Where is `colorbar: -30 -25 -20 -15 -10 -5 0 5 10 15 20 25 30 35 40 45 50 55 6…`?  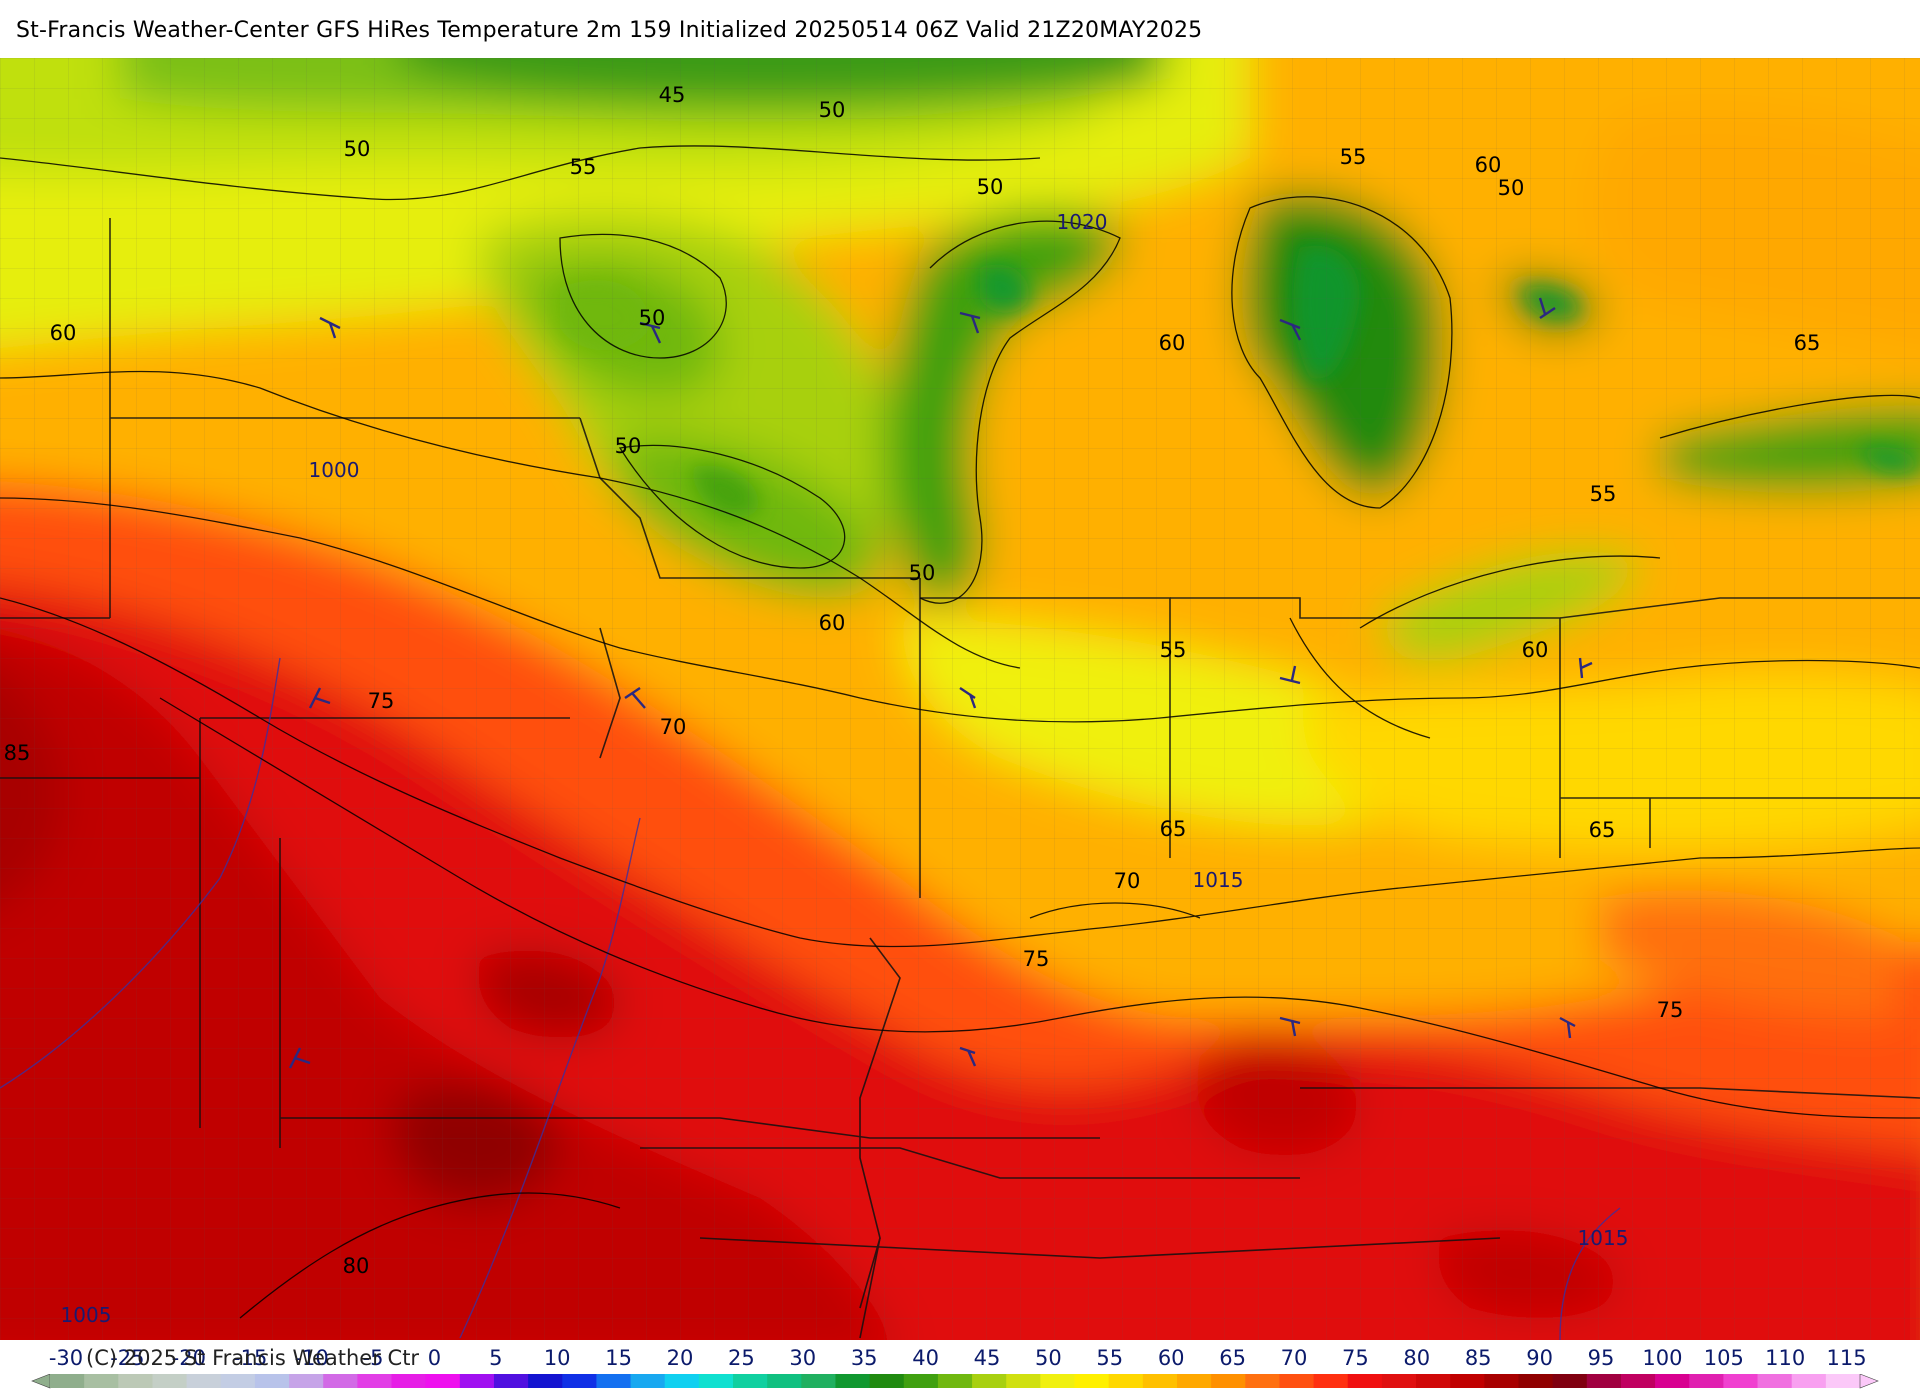
colorbar: -30 -25 -20 -15 -10 -5 0 5 10 15 20 25 30 35 40 45 50 55 6… is located at coordinates (960, 1370).